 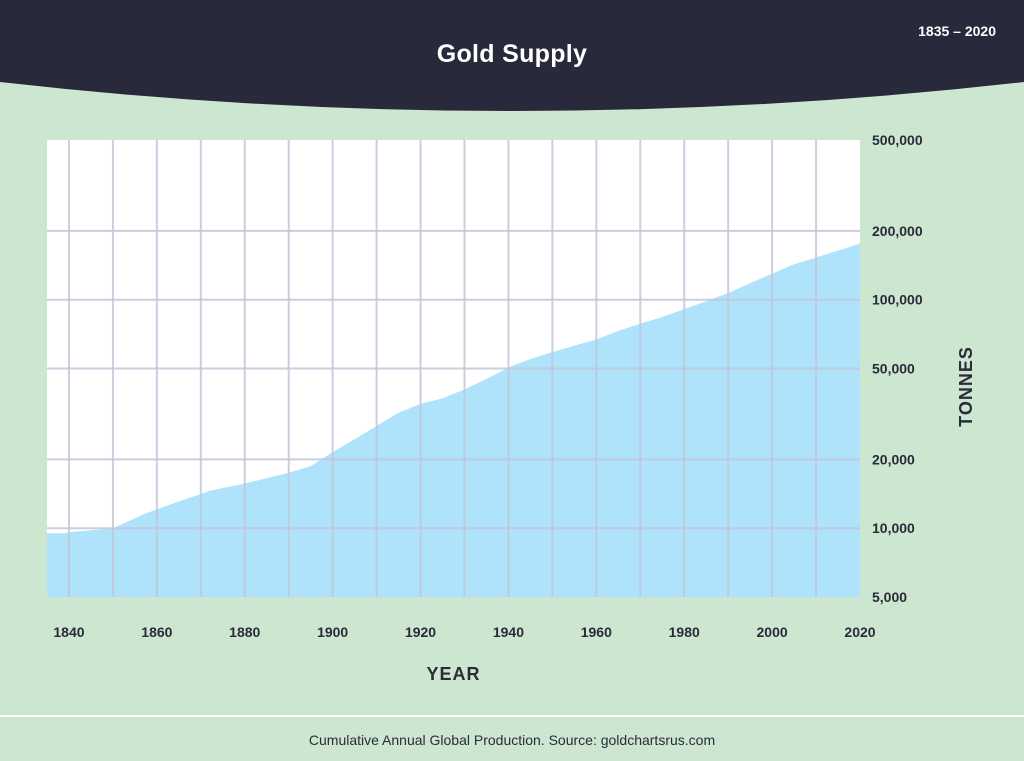 I want to click on x-tick-label-1980: 1980, so click(x=684, y=632).